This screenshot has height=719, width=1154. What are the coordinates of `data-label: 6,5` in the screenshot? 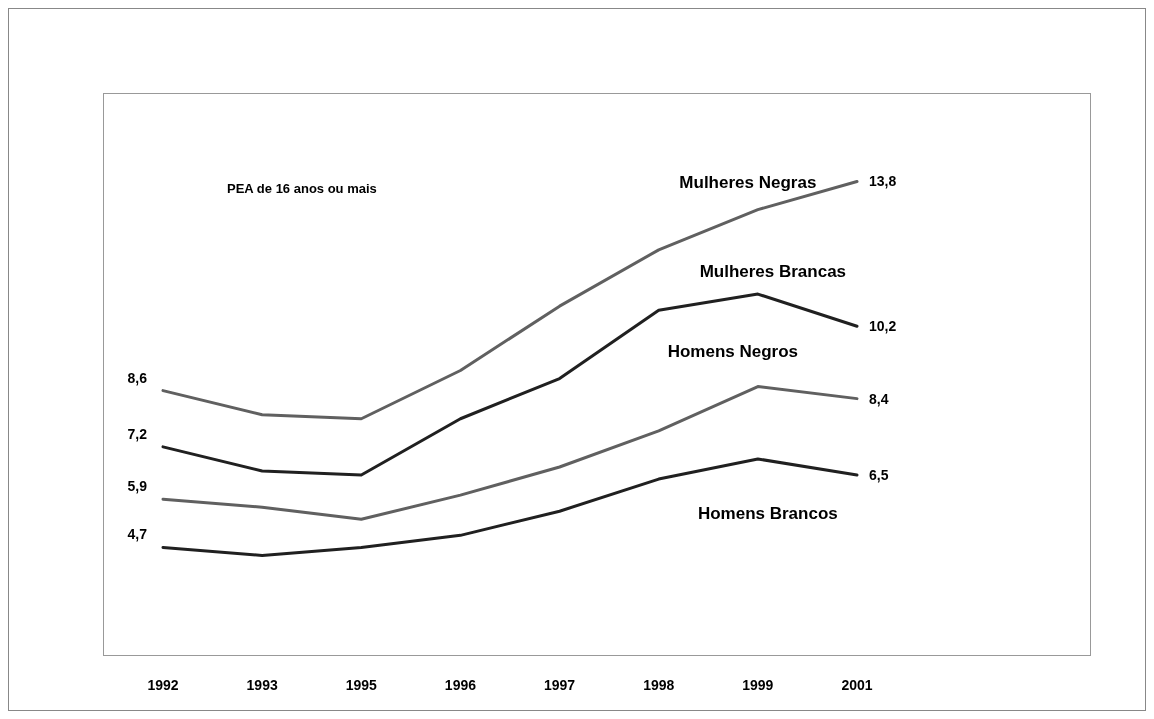 It's located at (879, 475).